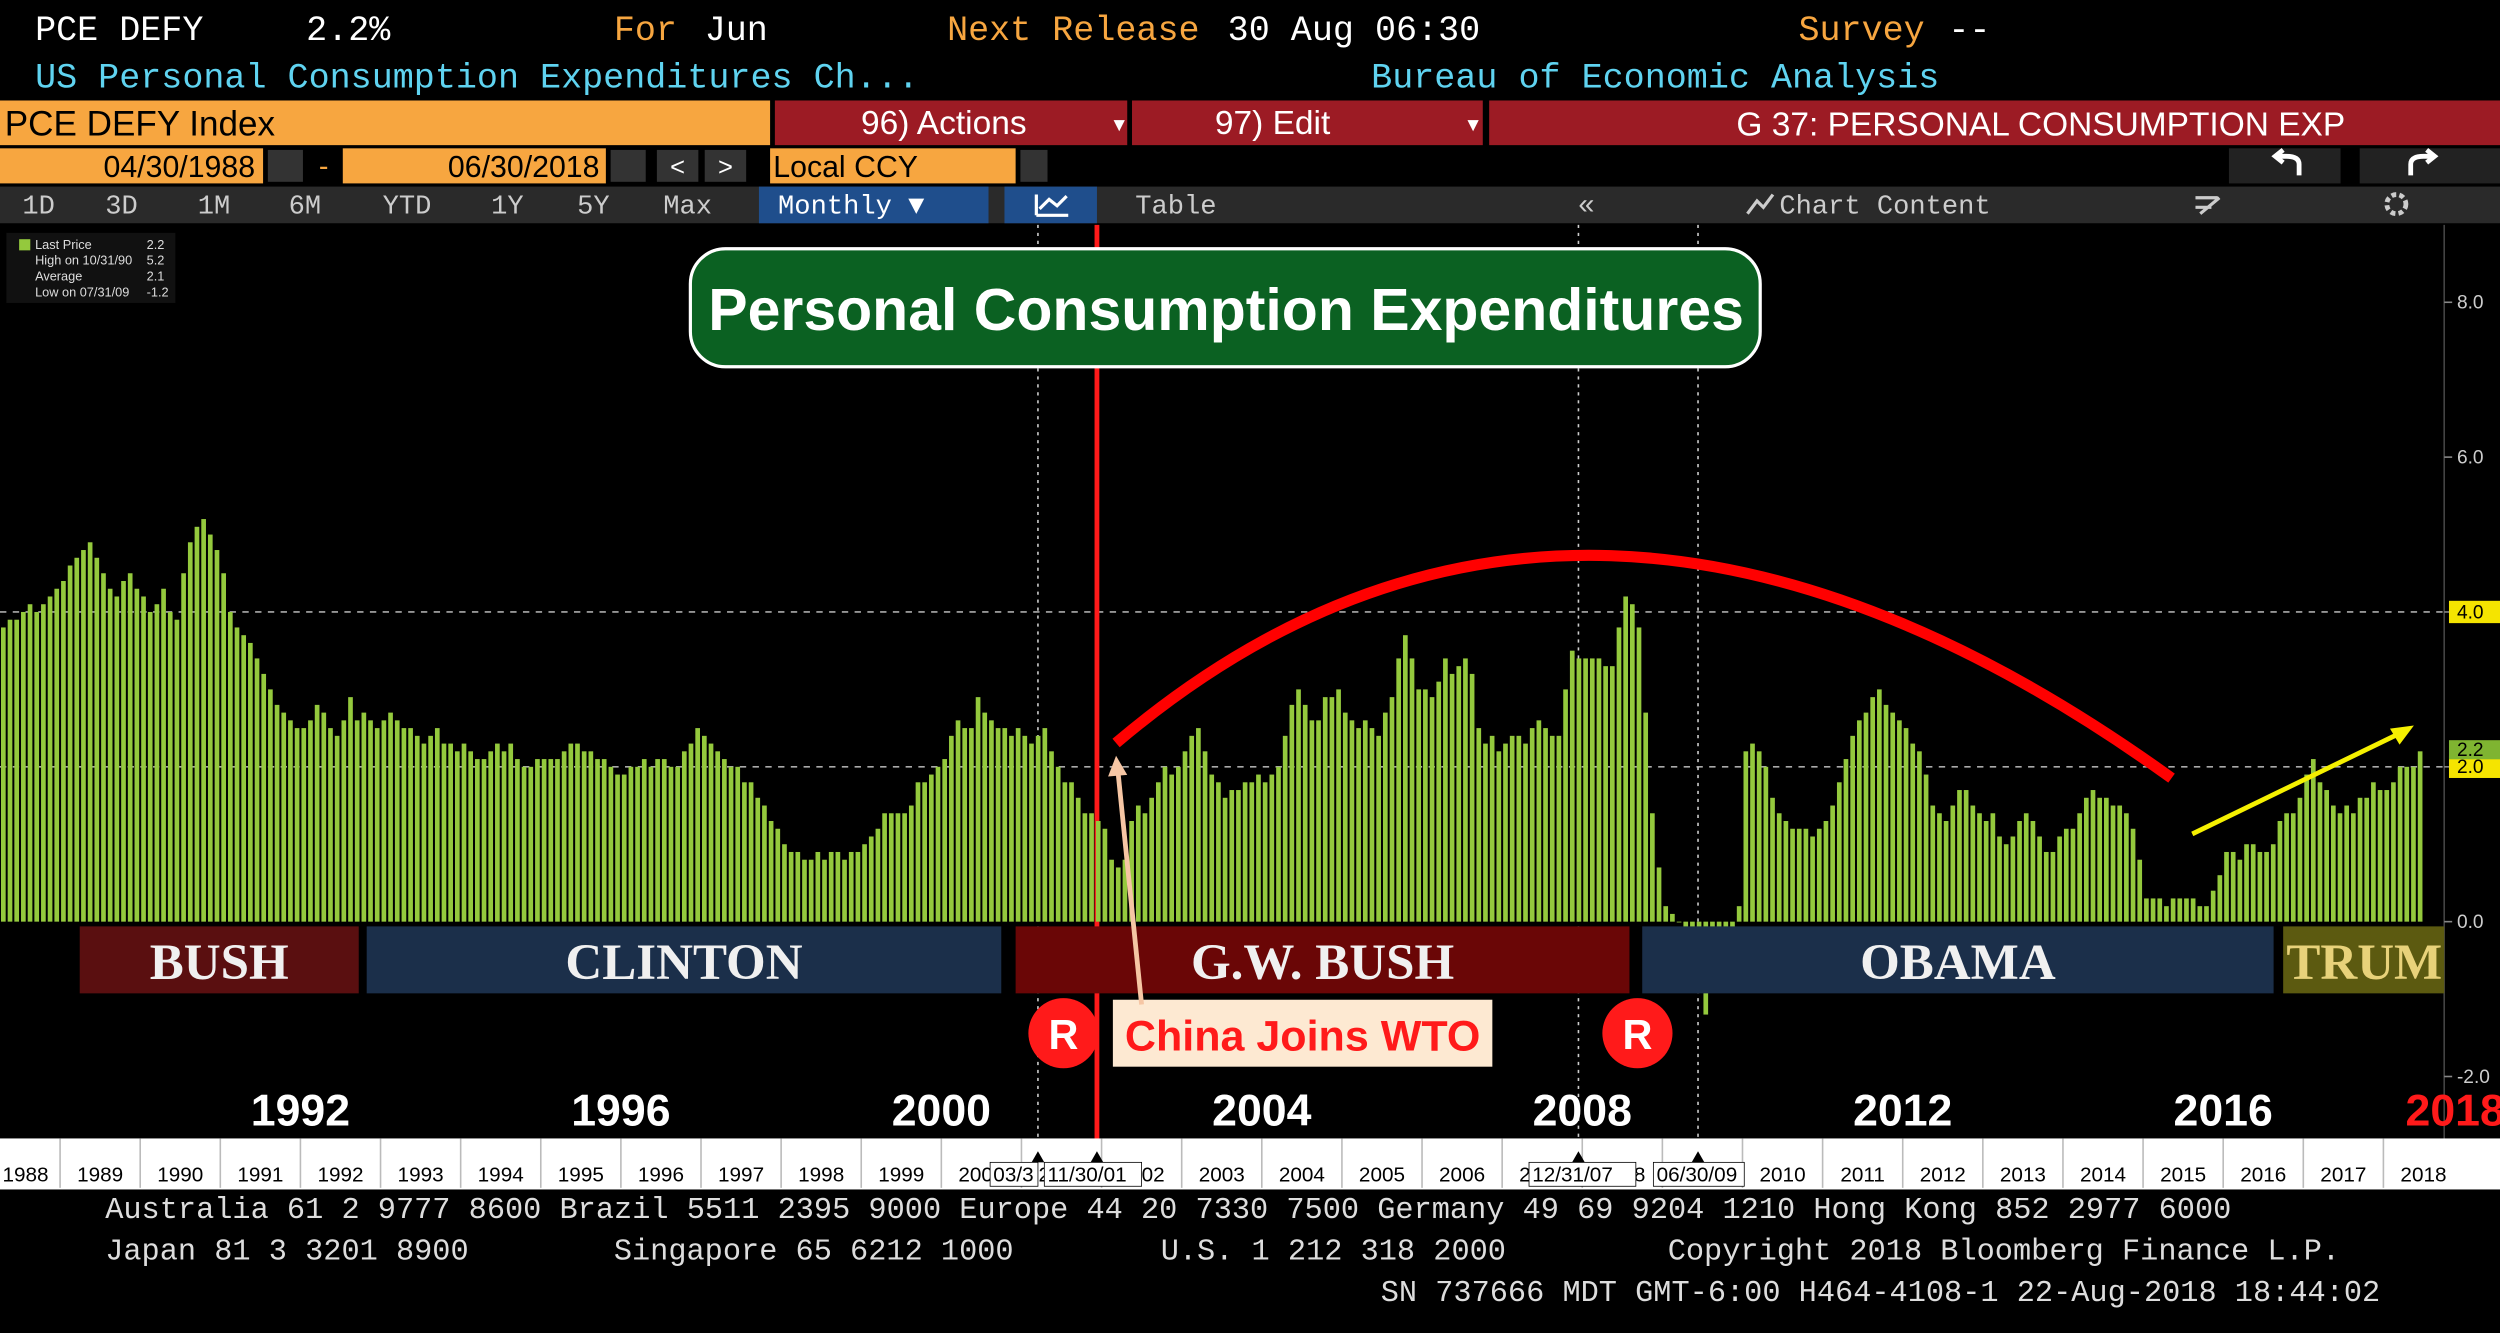 The image size is (2500, 1333). I want to click on actions-button, so click(951, 123).